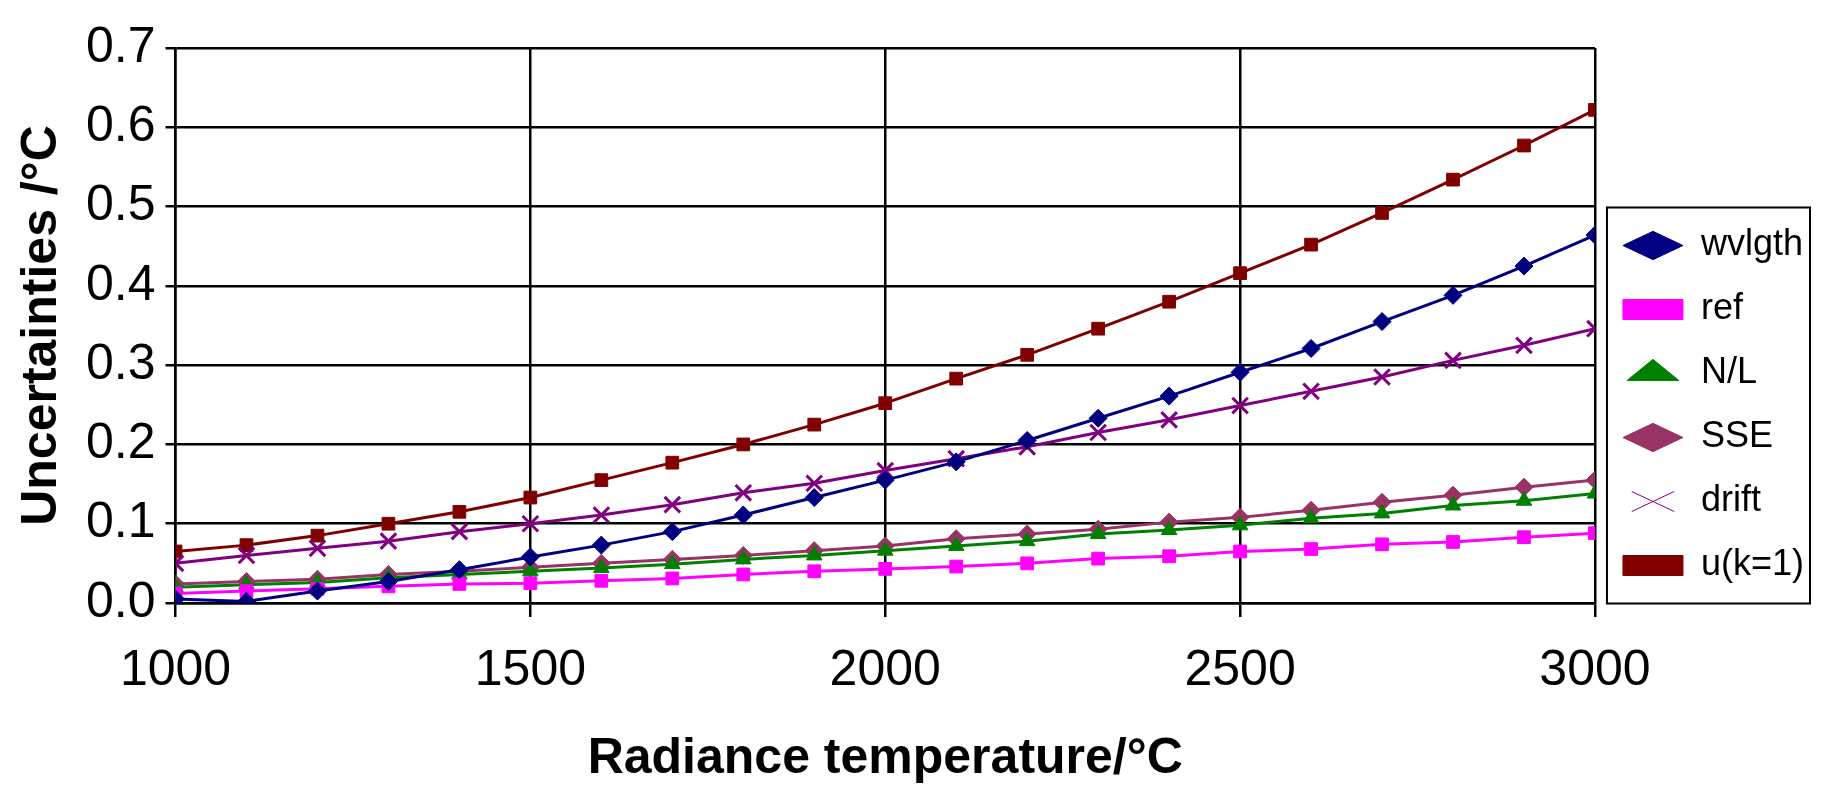 The height and width of the screenshot is (805, 1831). I want to click on legend-label: ref, so click(1722, 307).